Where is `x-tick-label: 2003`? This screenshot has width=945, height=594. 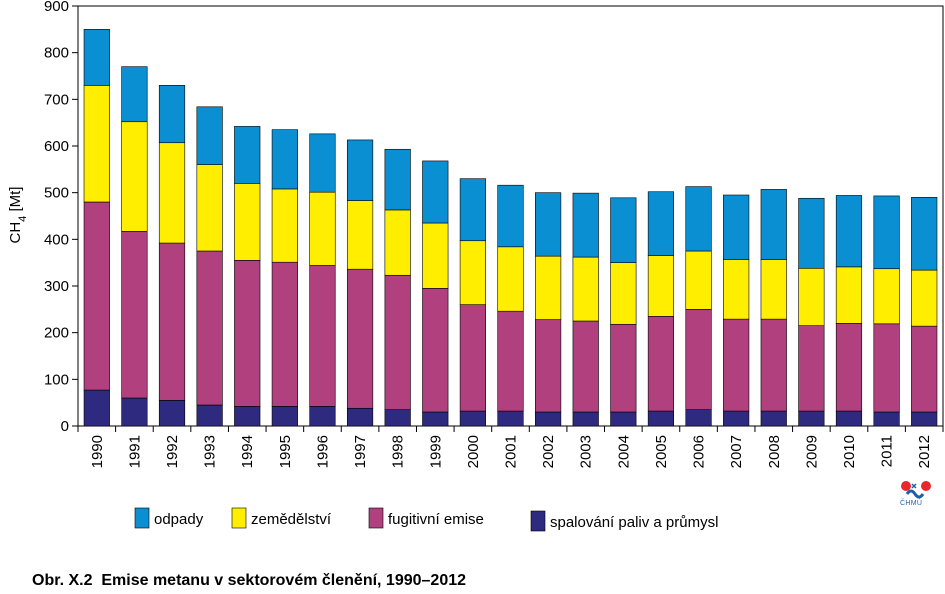
x-tick-label: 2003 is located at coordinates (586, 451).